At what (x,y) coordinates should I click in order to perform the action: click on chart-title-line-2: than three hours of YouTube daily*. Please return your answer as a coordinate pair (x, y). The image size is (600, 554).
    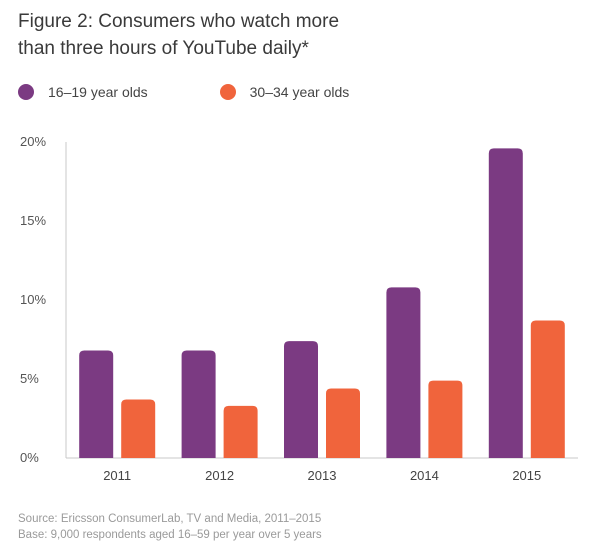
    Looking at the image, I should click on (163, 48).